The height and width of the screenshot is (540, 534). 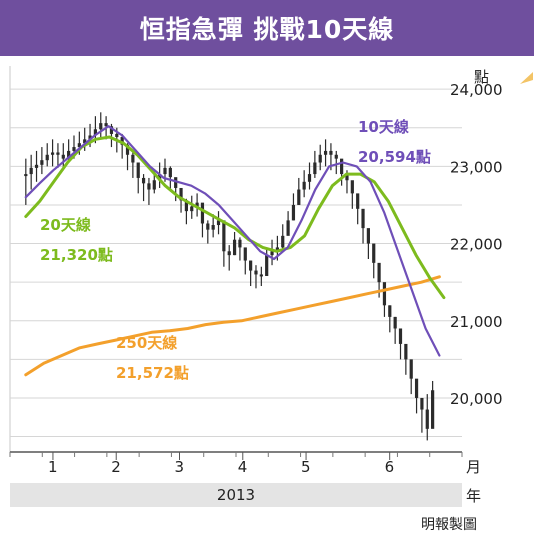 I want to click on ma20-name-label: 20天線, so click(x=65, y=225).